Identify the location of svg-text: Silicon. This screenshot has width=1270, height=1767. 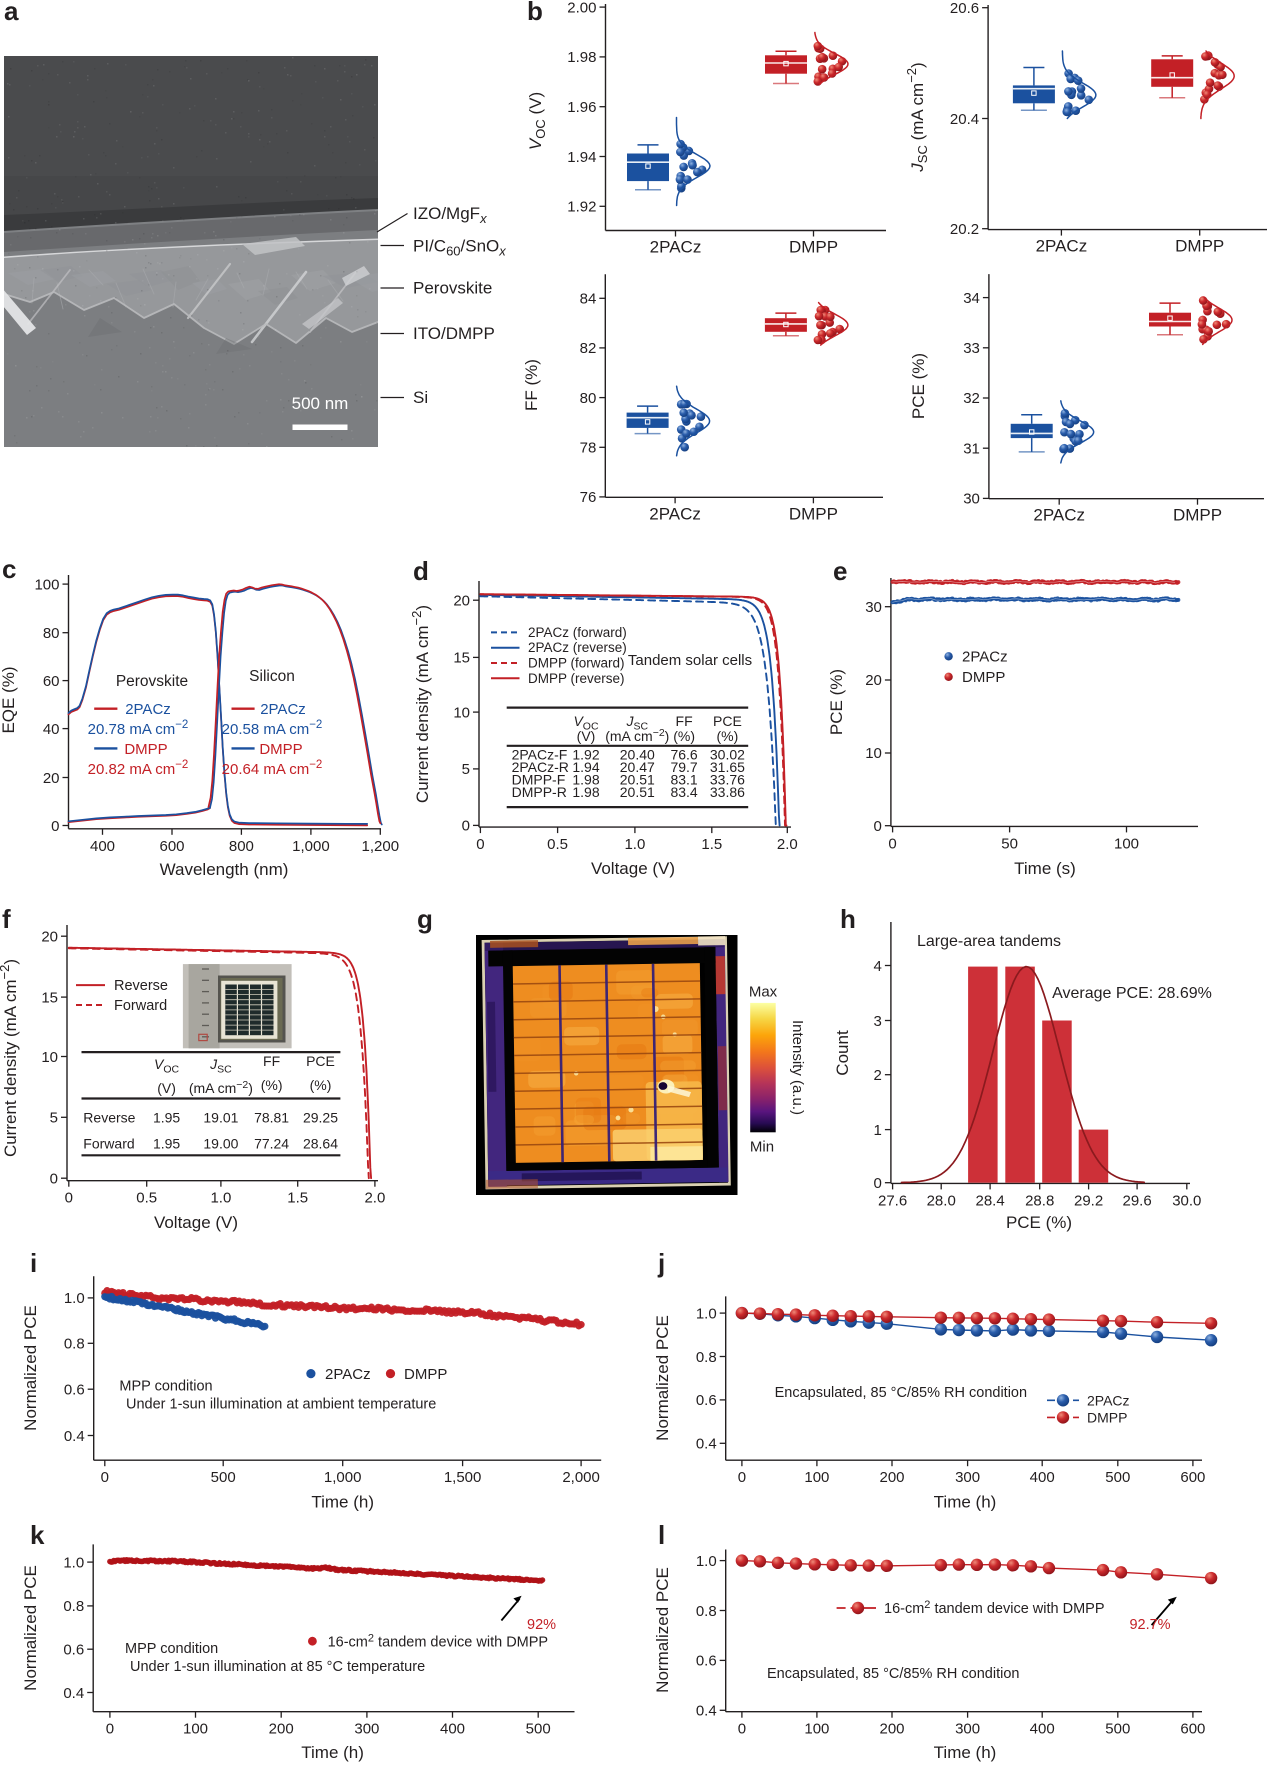
(272, 676).